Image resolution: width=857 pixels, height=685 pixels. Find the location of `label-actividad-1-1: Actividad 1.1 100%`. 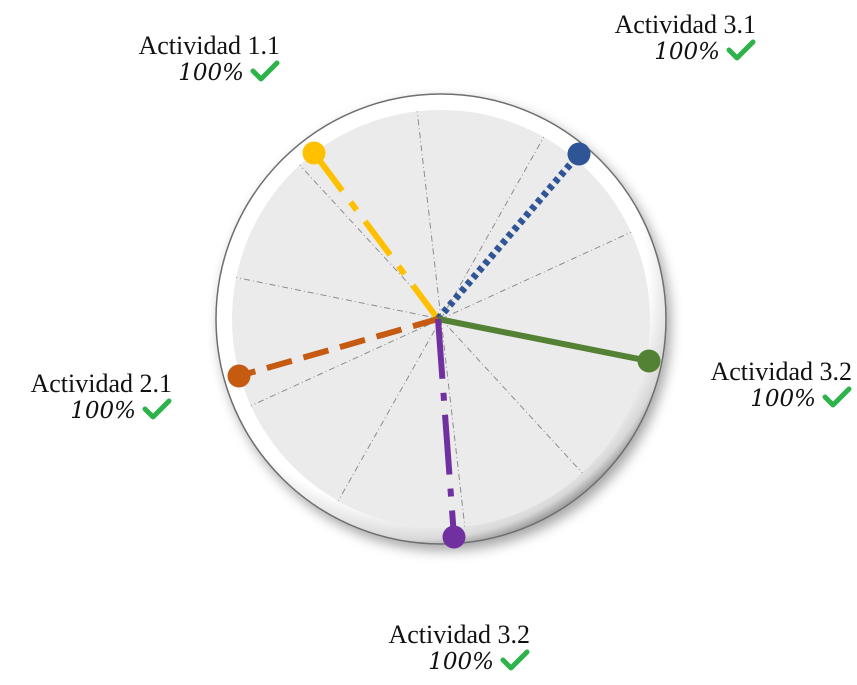

label-actividad-1-1: Actividad 1.1 100% is located at coordinates (200, 59).